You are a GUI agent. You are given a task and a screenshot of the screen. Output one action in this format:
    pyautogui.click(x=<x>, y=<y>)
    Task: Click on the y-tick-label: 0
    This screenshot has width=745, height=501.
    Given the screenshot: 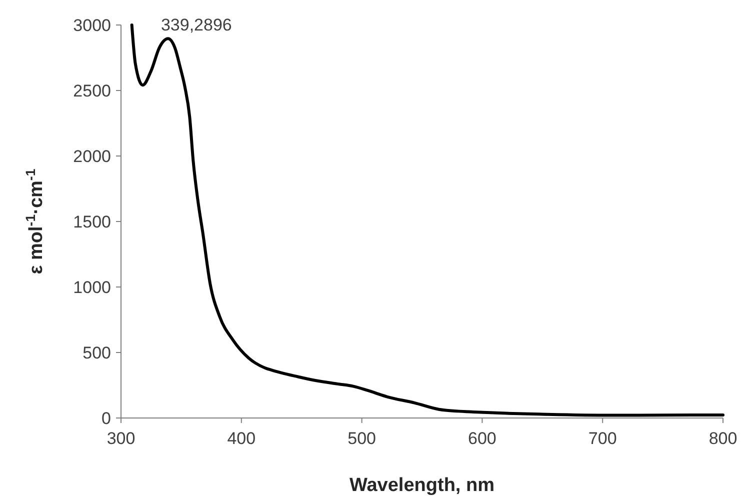 What is the action you would take?
    pyautogui.click(x=106, y=418)
    